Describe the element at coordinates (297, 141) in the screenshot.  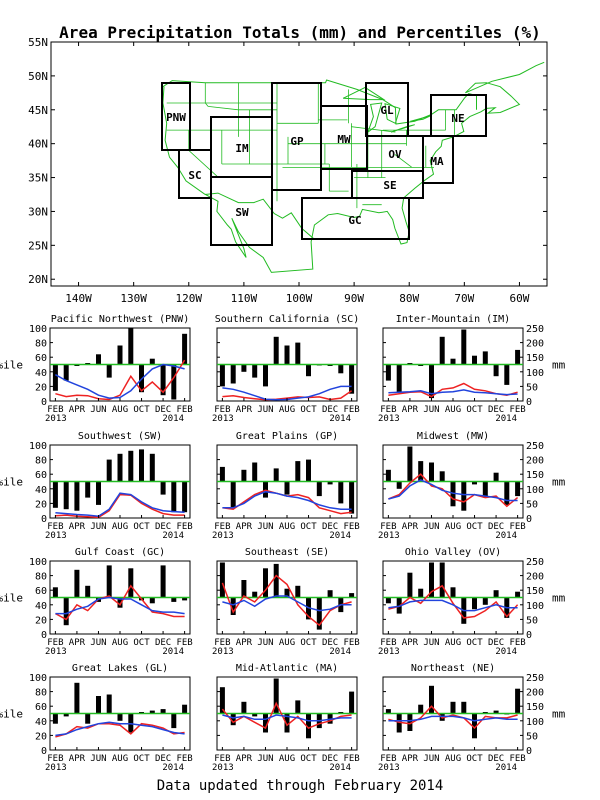
I see `region-label-gp: GP` at that location.